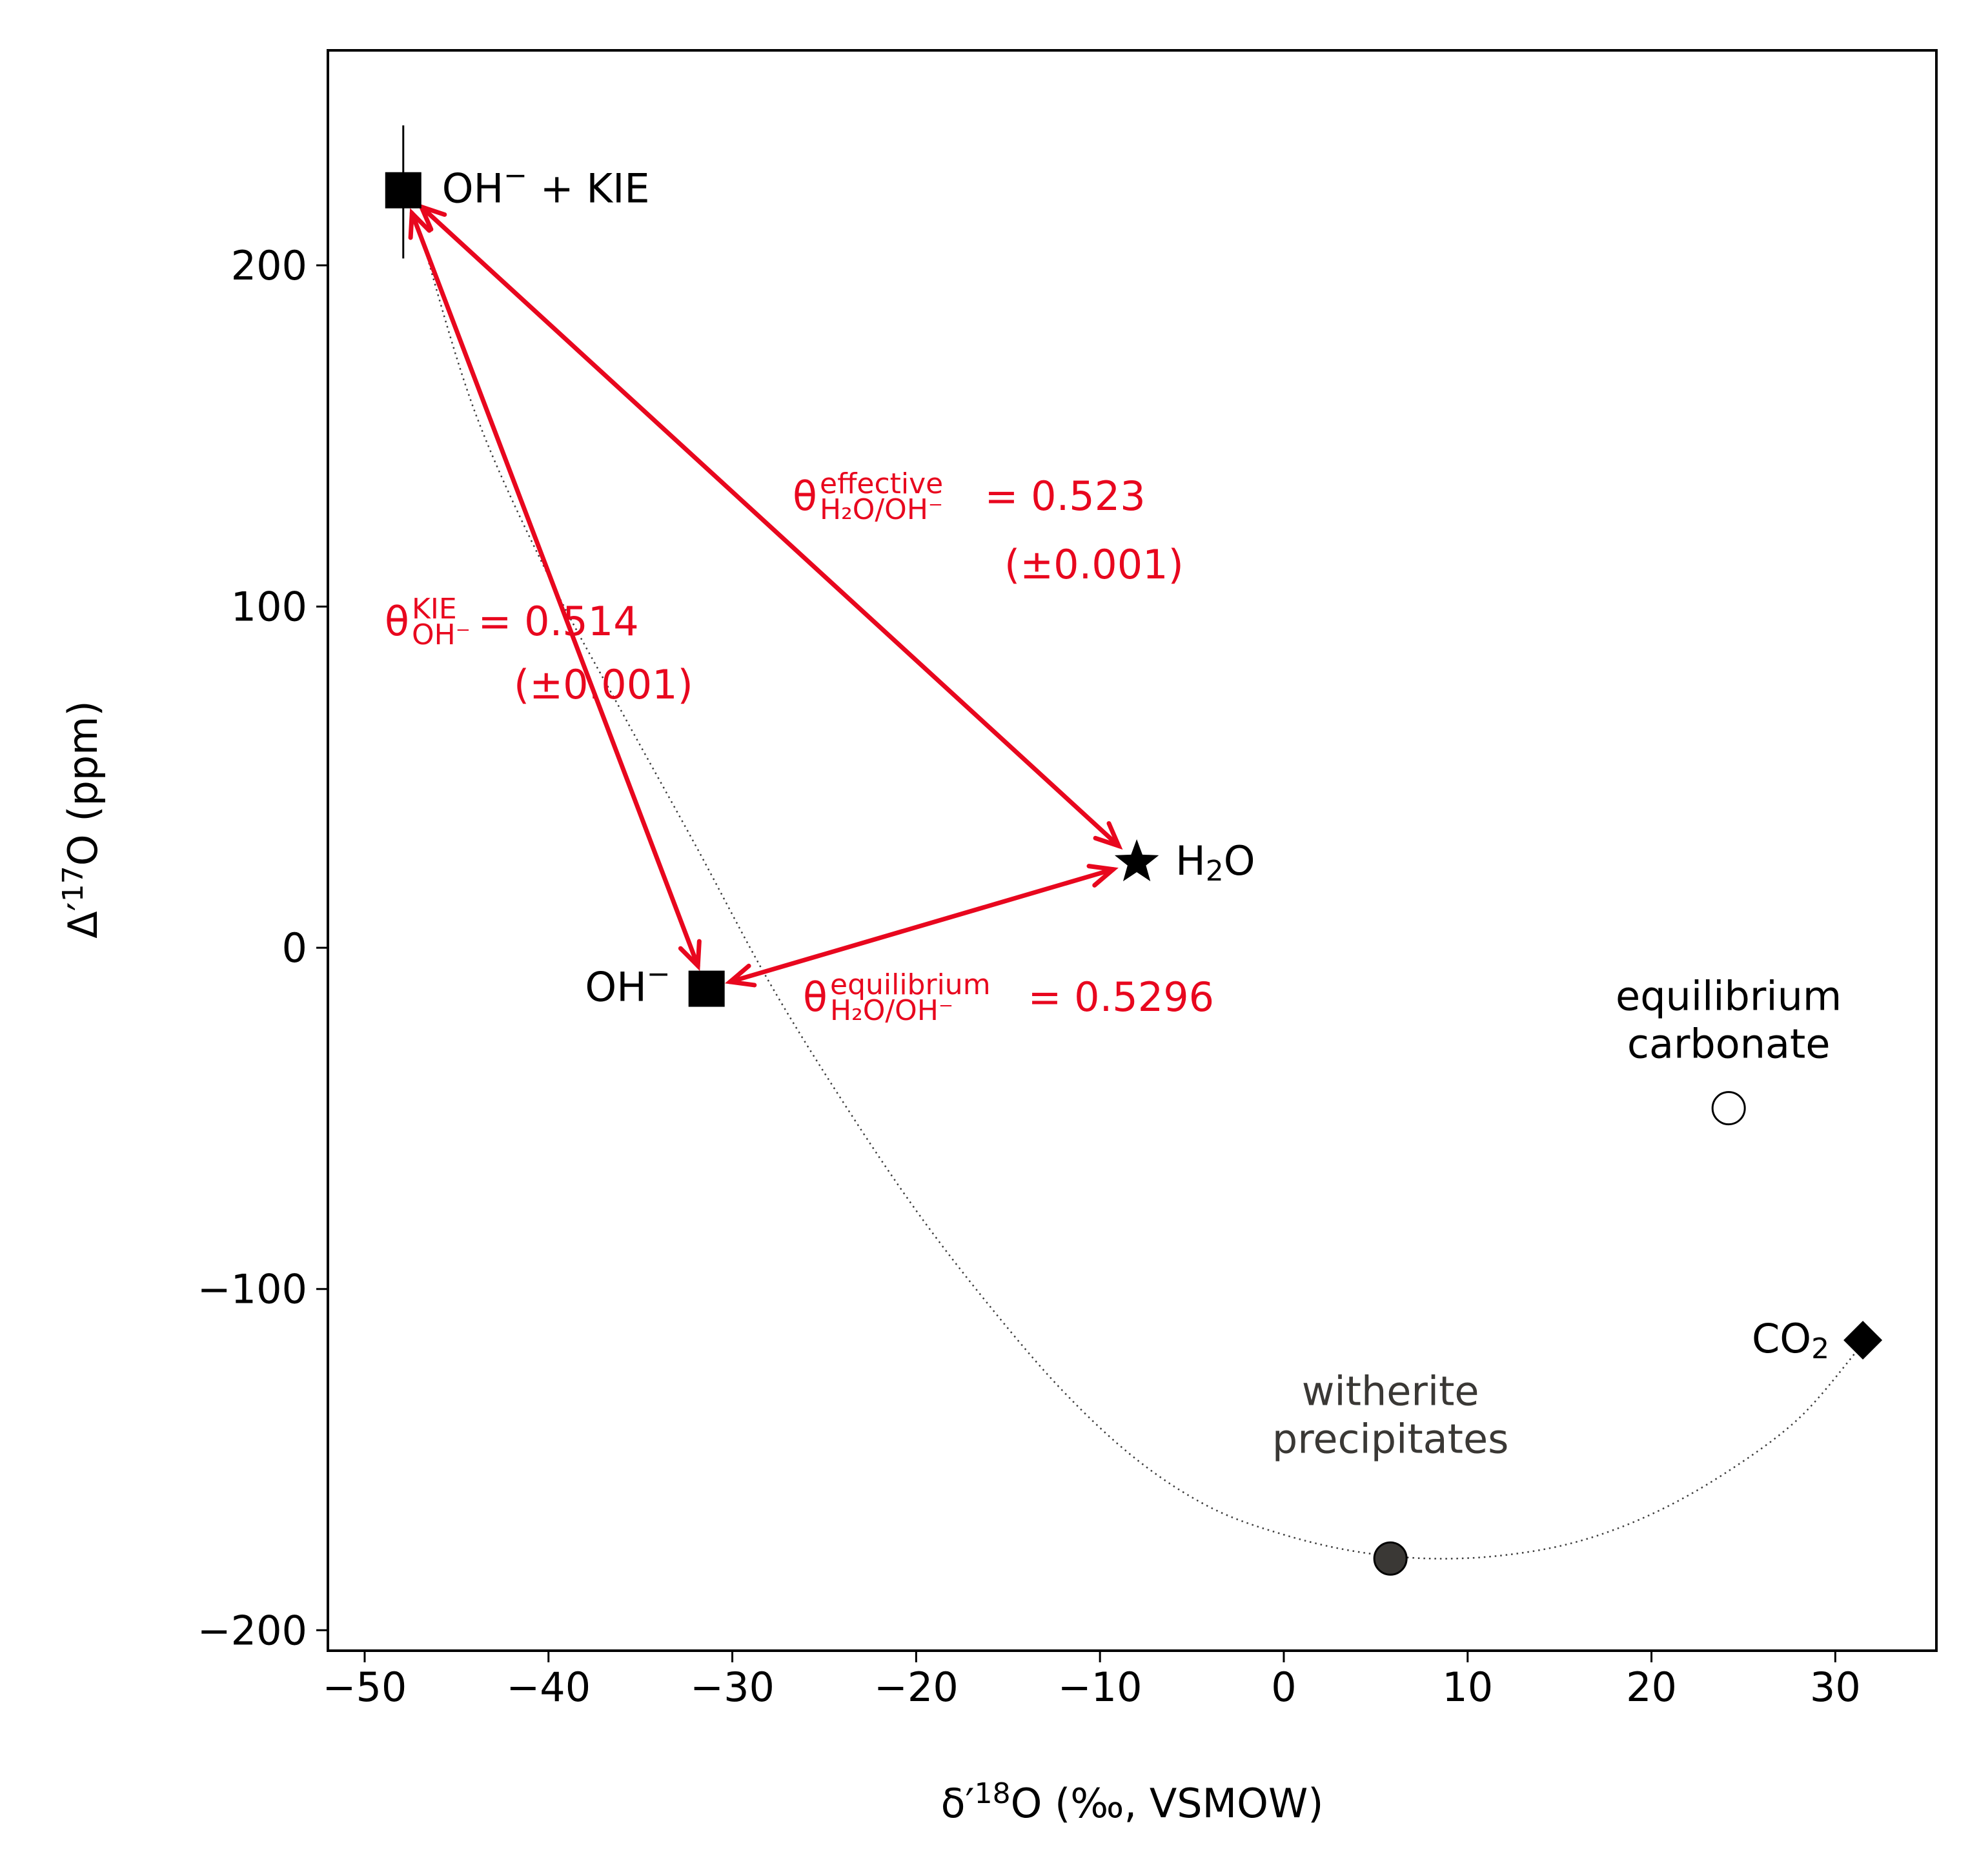  I want to click on label-co2-sub: 2, so click(1820, 1348).